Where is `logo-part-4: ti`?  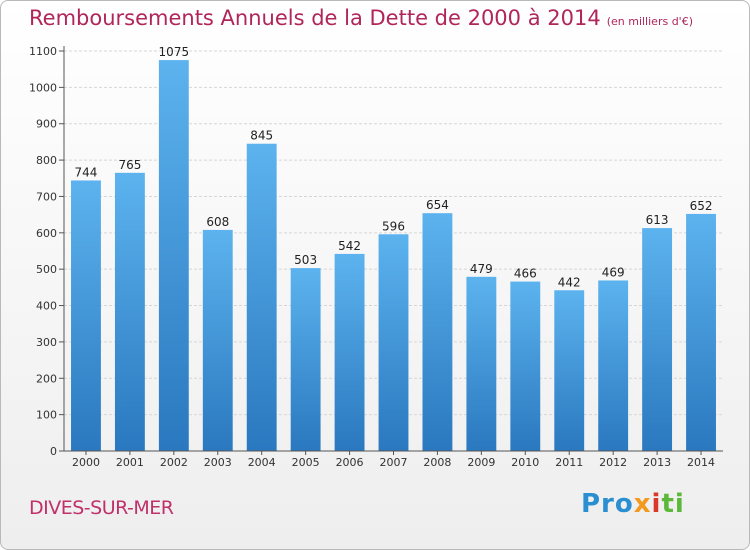 logo-part-4: ti is located at coordinates (673, 504).